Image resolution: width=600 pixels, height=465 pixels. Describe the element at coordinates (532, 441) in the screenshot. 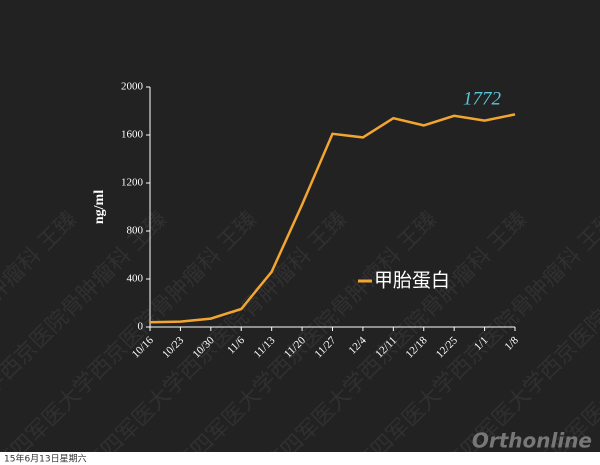

I see `footer-logo: Orthonline` at that location.